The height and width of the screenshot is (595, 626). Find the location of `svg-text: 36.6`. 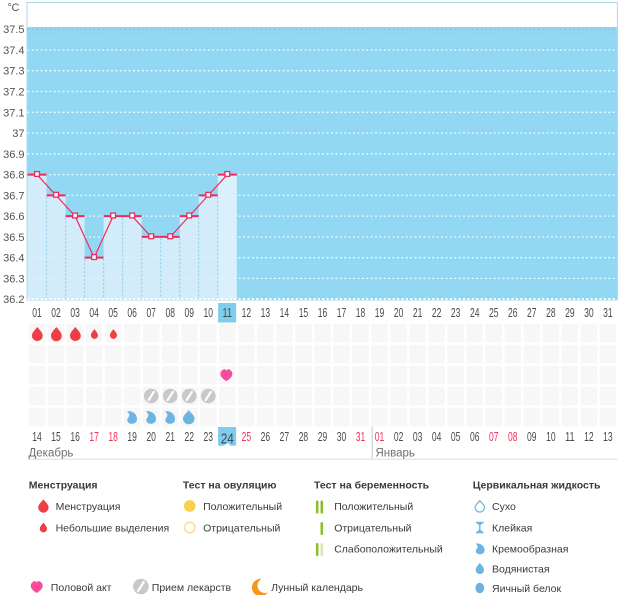

svg-text: 36.6 is located at coordinates (13, 217).